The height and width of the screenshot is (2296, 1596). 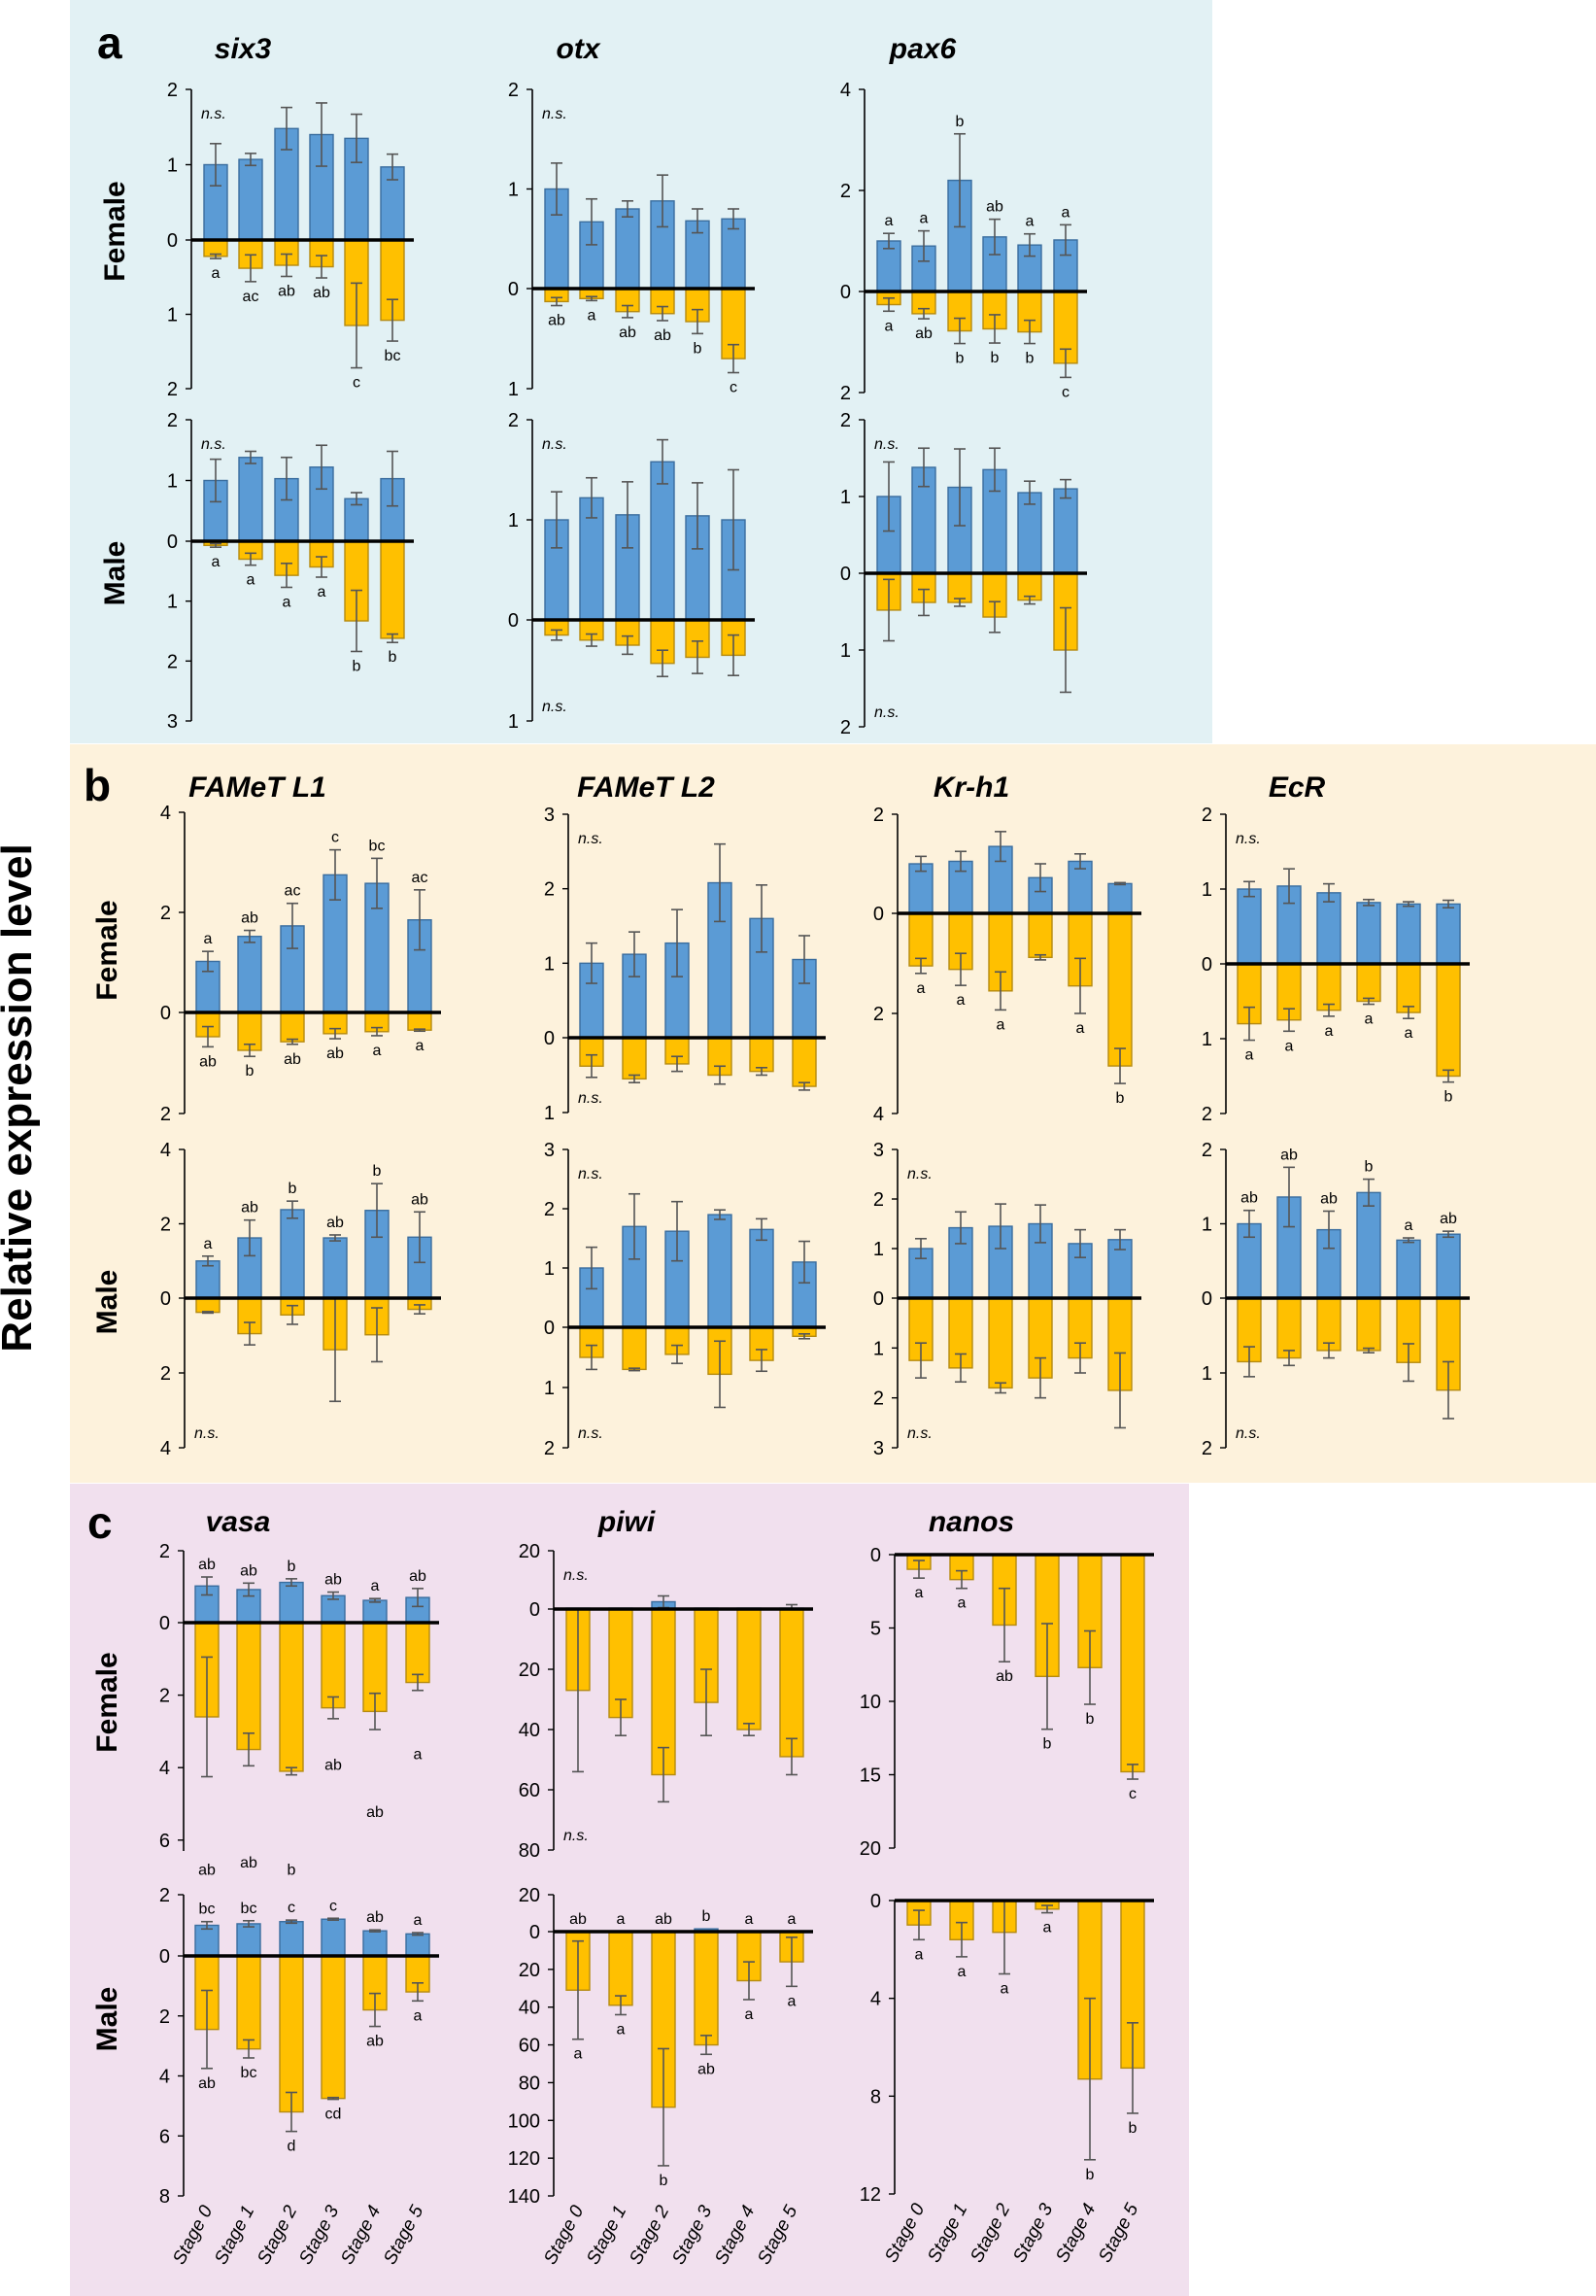 I want to click on chart-pax6-male: 2 1 0 1 2 n.s. n.s., so click(x=964, y=574).